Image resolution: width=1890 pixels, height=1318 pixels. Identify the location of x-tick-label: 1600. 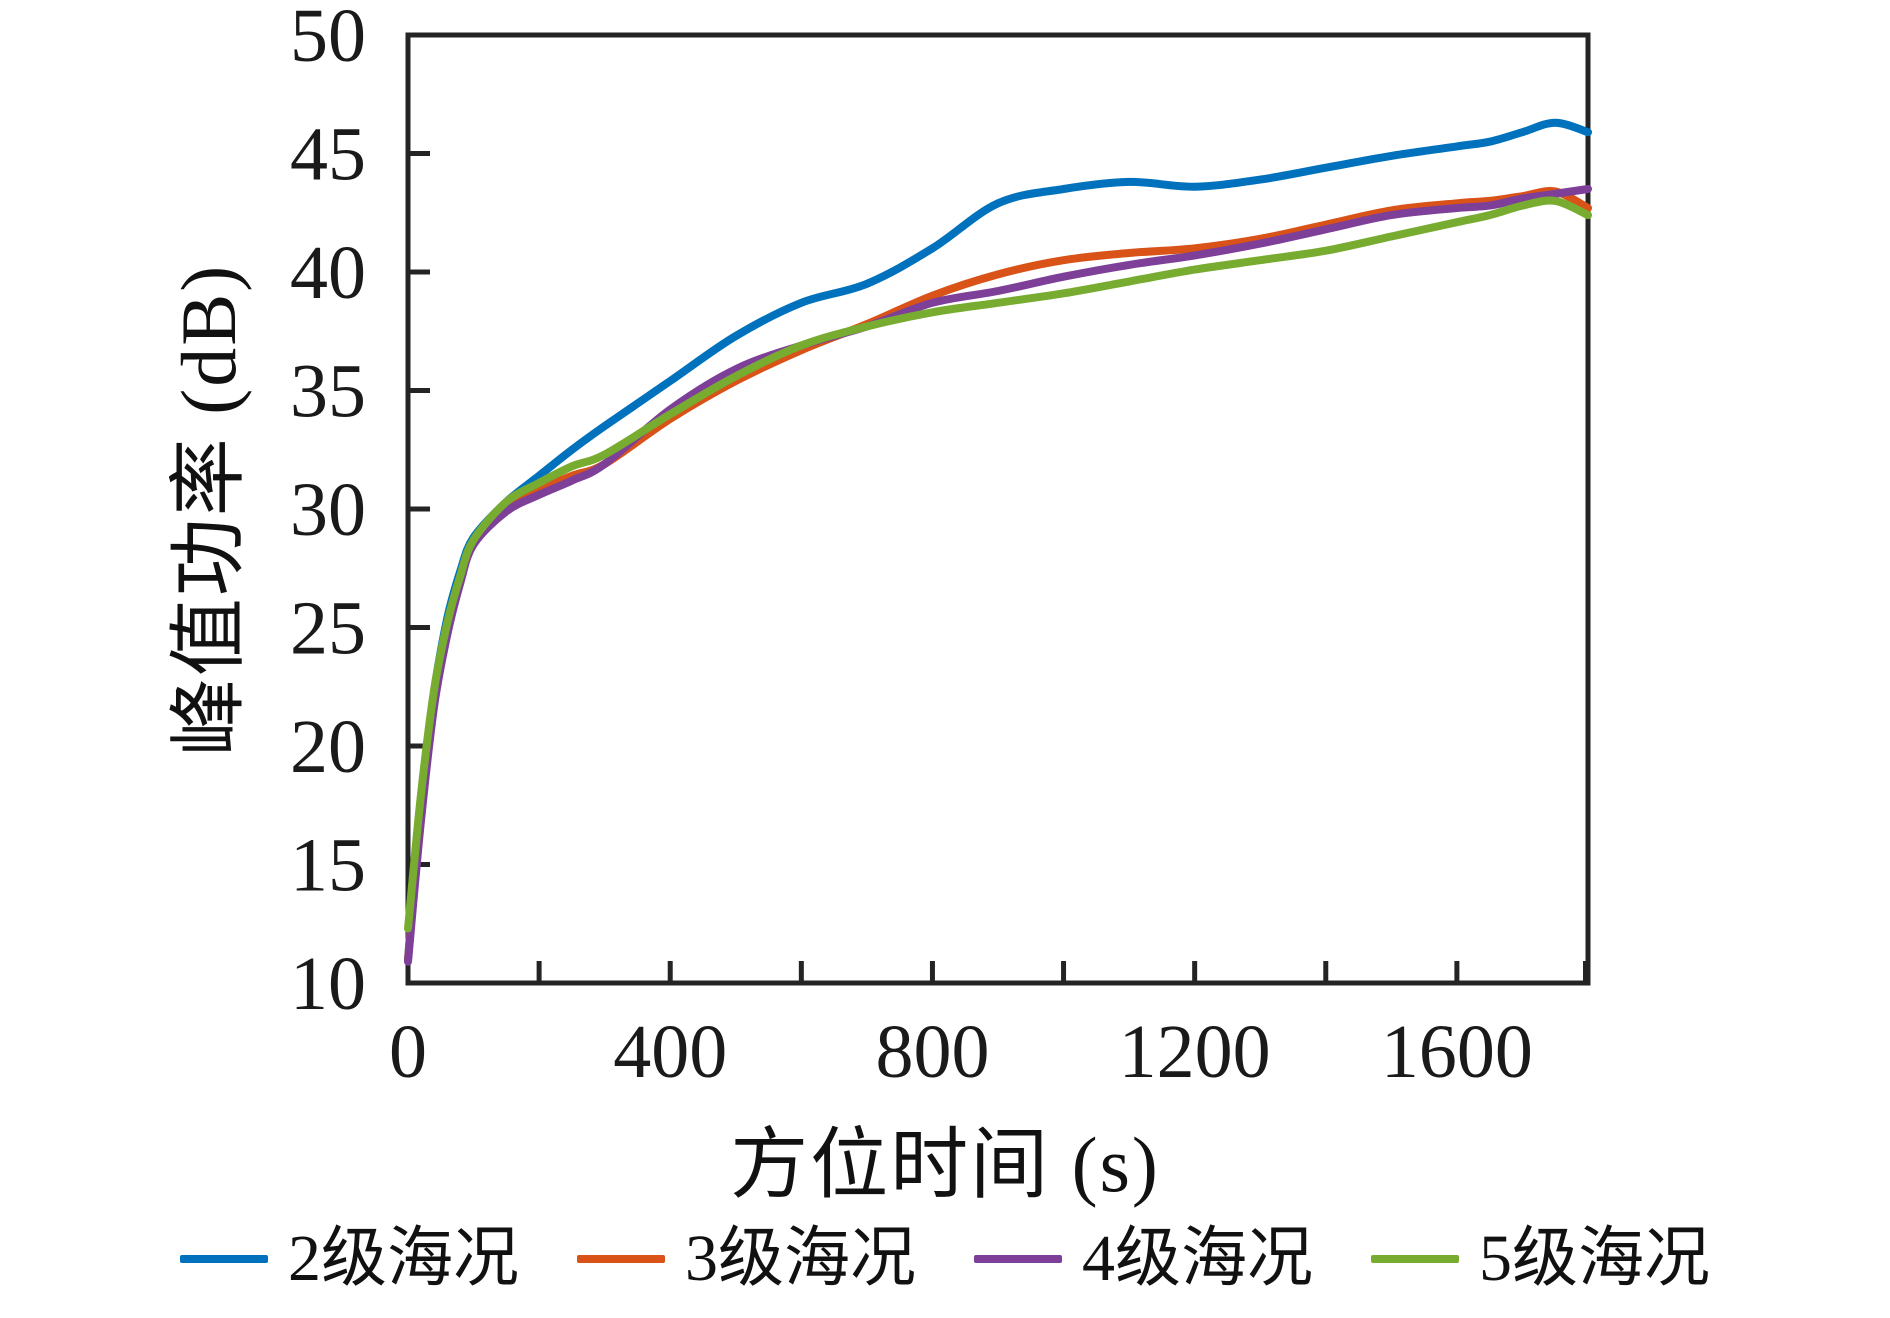
(1457, 1052).